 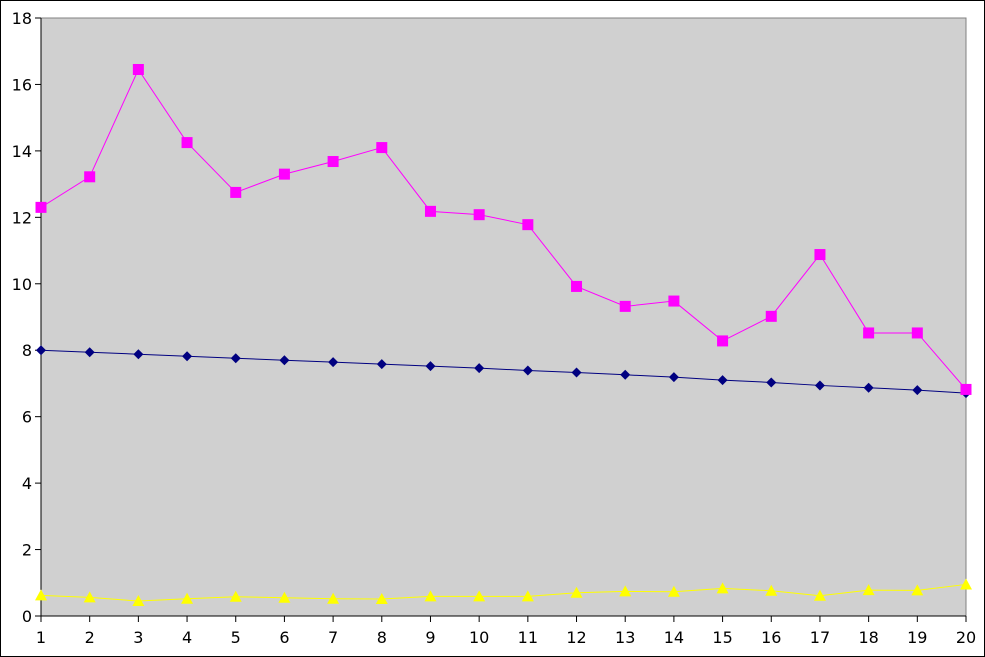 What do you see at coordinates (138, 637) in the screenshot?
I see `x-tick-label: 3` at bounding box center [138, 637].